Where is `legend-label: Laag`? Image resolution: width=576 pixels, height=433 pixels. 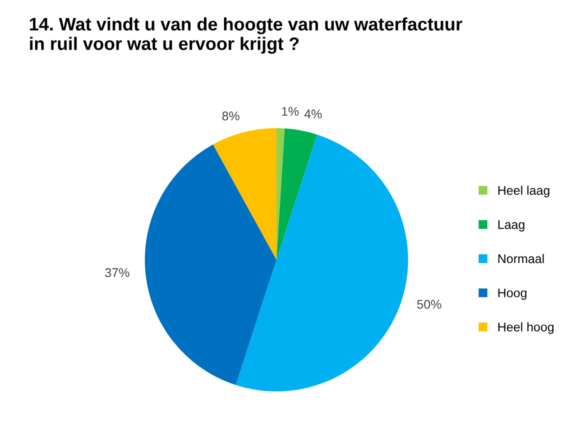
legend-label: Laag is located at coordinates (511, 226).